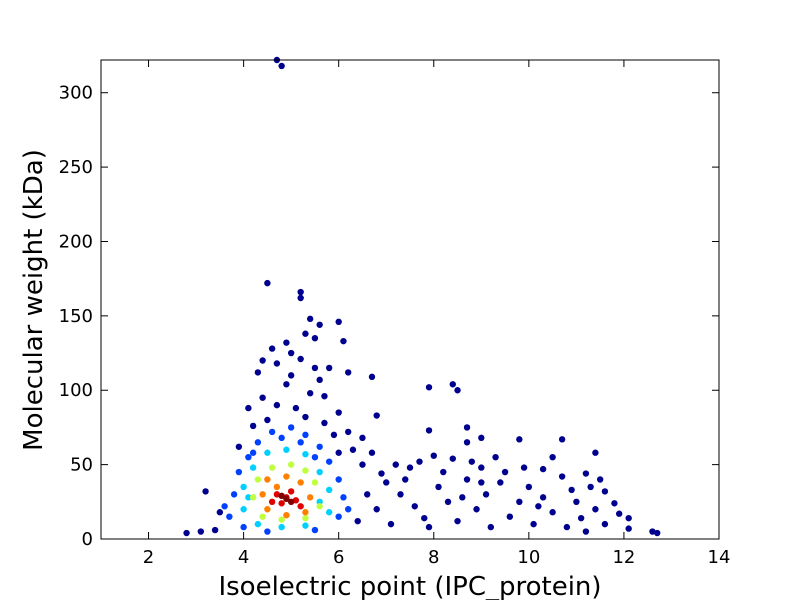 The width and height of the screenshot is (800, 600). I want to click on x-tick-label: 2, so click(148, 557).